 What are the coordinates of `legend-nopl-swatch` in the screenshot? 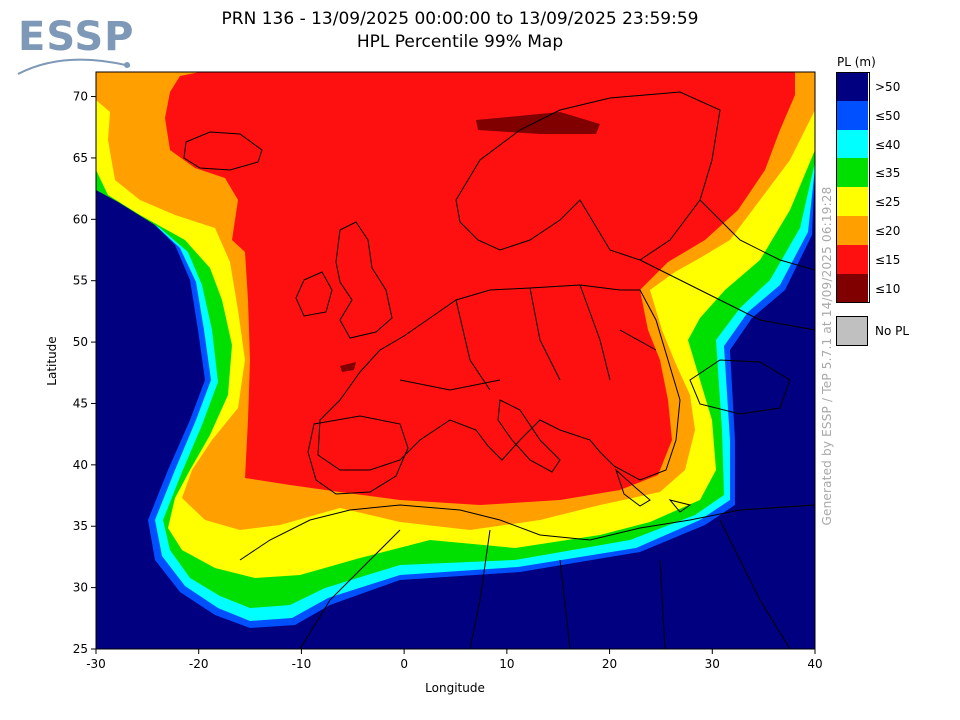 It's located at (852, 331).